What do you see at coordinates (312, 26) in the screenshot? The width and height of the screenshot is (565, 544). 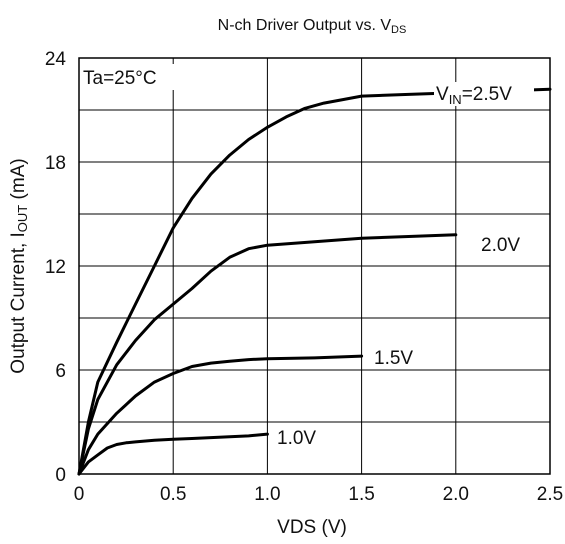 I see `chart-title: N-ch Driver Output vs. VDS` at bounding box center [312, 26].